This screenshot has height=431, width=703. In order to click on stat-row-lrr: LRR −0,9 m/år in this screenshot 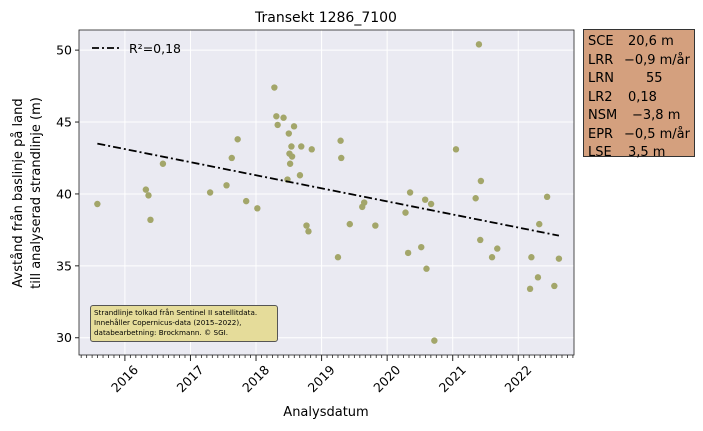, I will do `click(639, 61)`.